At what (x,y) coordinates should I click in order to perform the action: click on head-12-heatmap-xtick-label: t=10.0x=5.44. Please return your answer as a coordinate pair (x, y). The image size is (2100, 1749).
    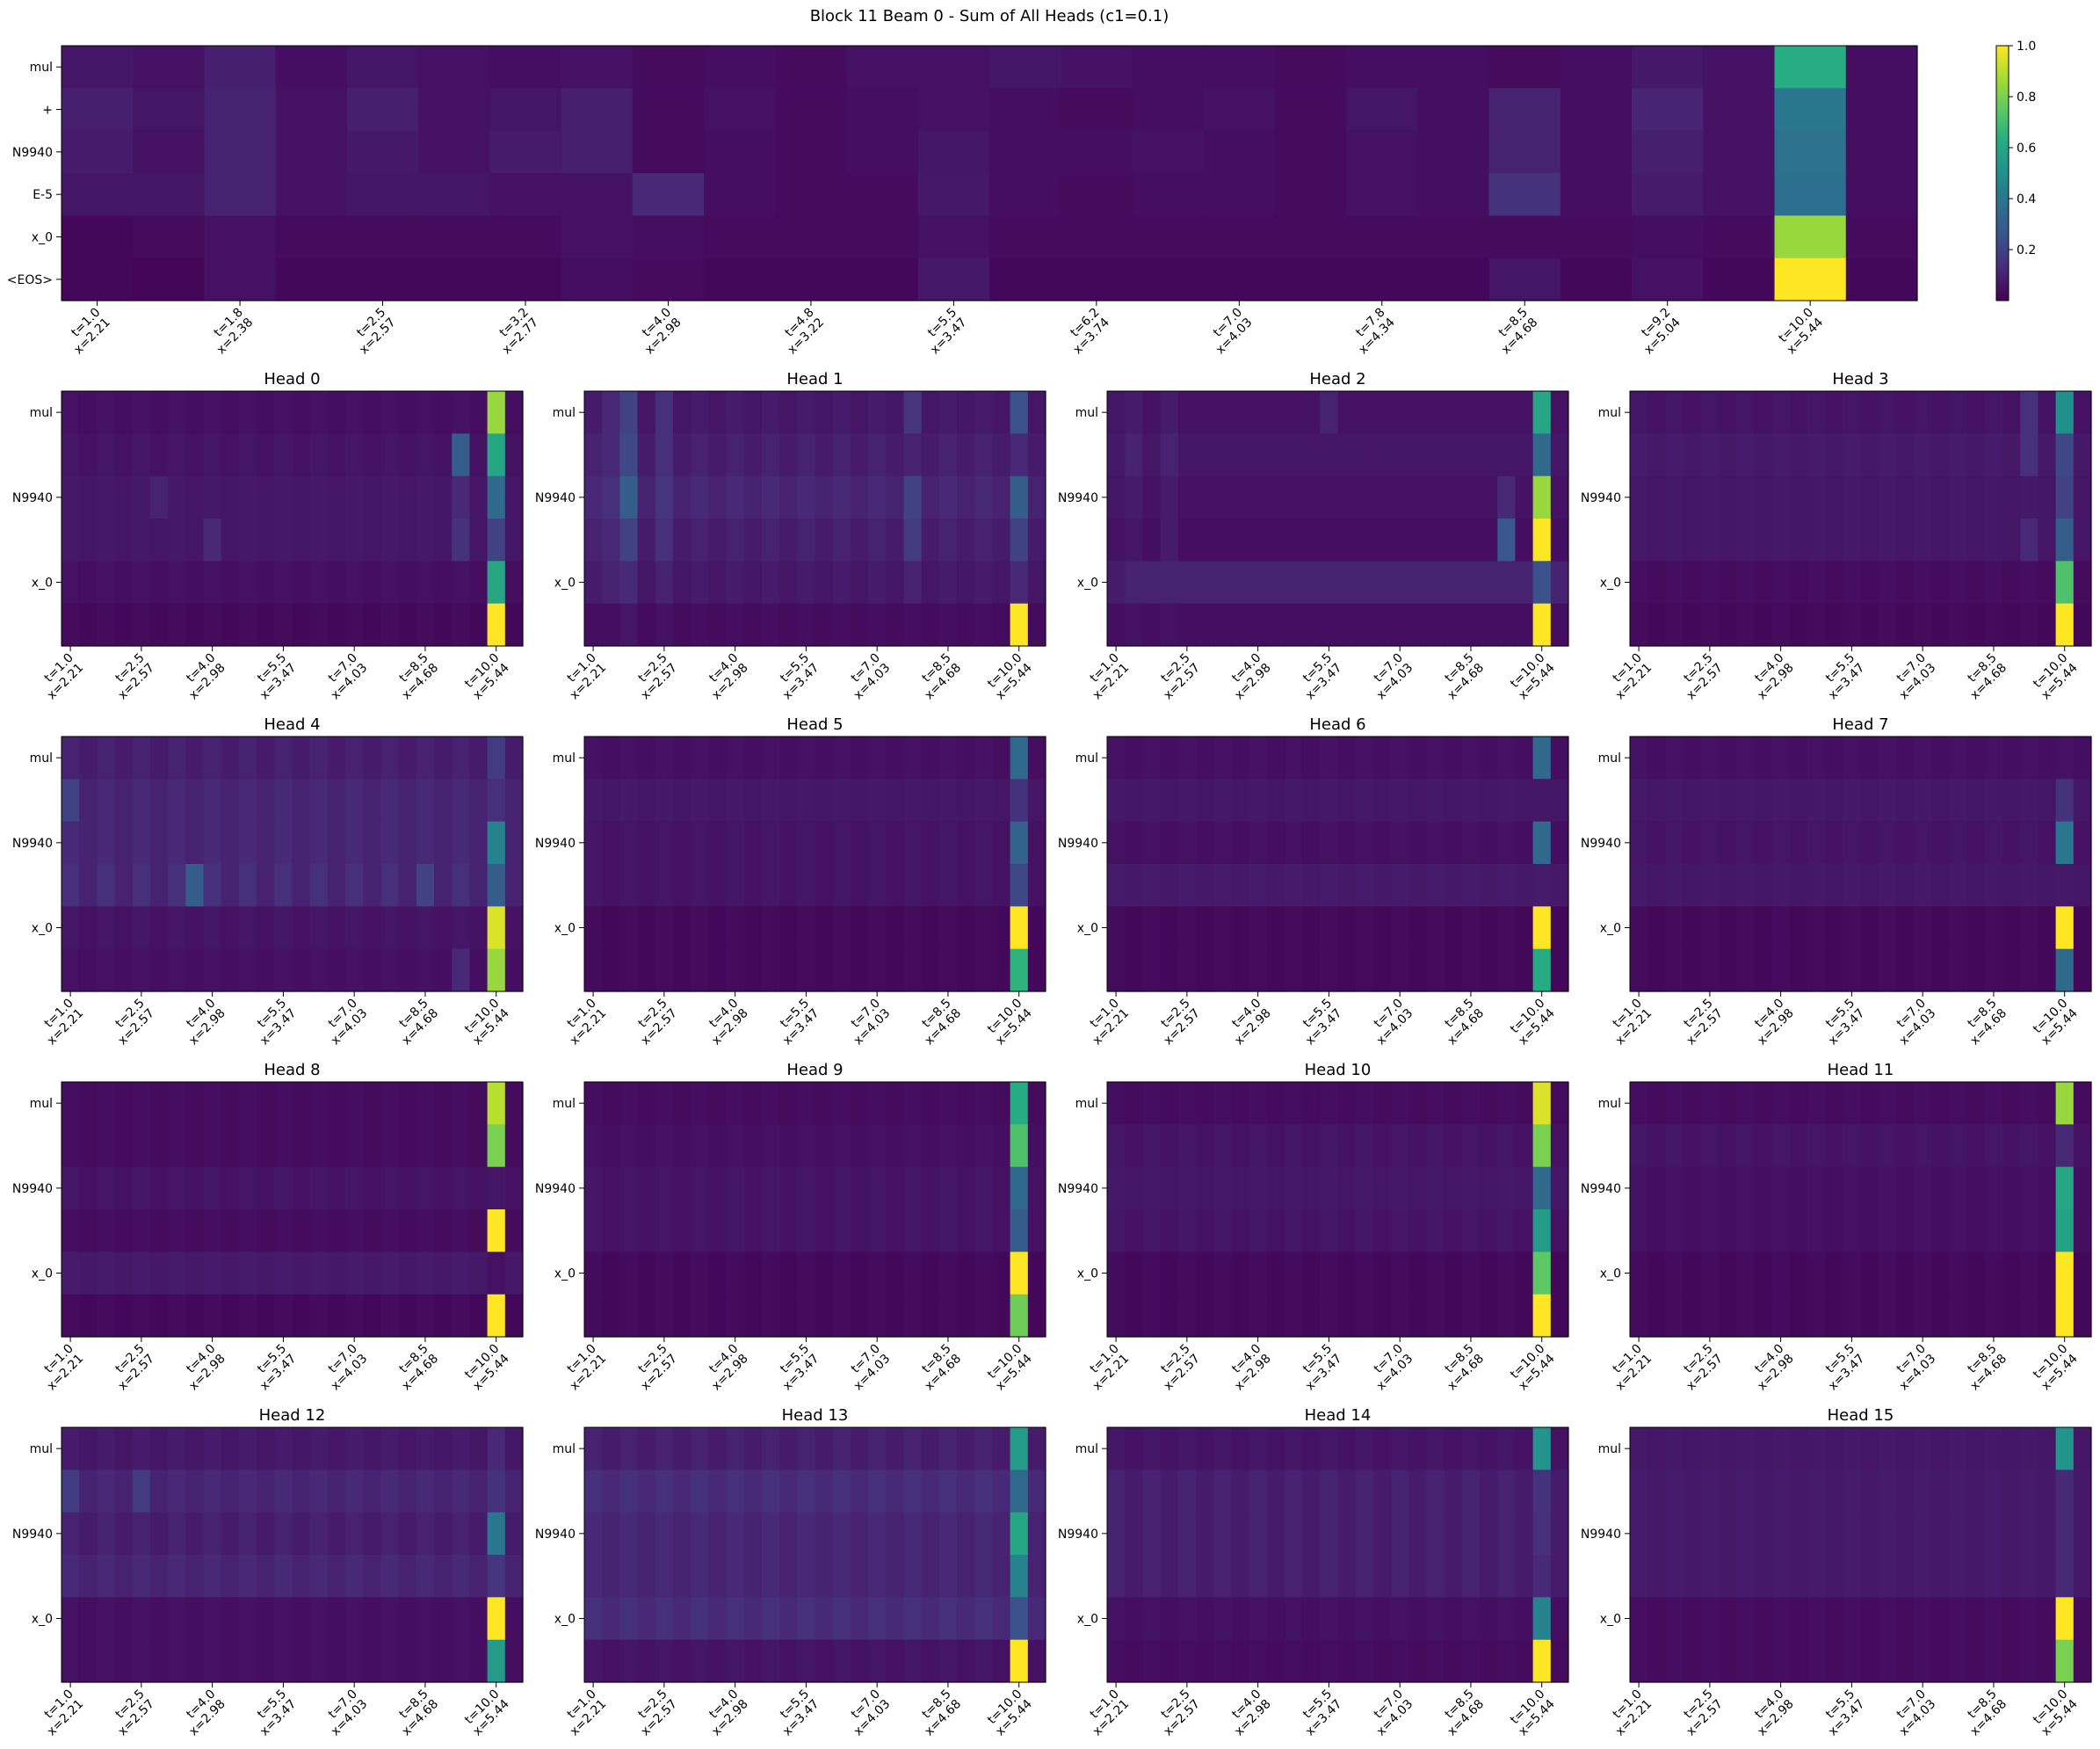
    Looking at the image, I should click on (486, 1713).